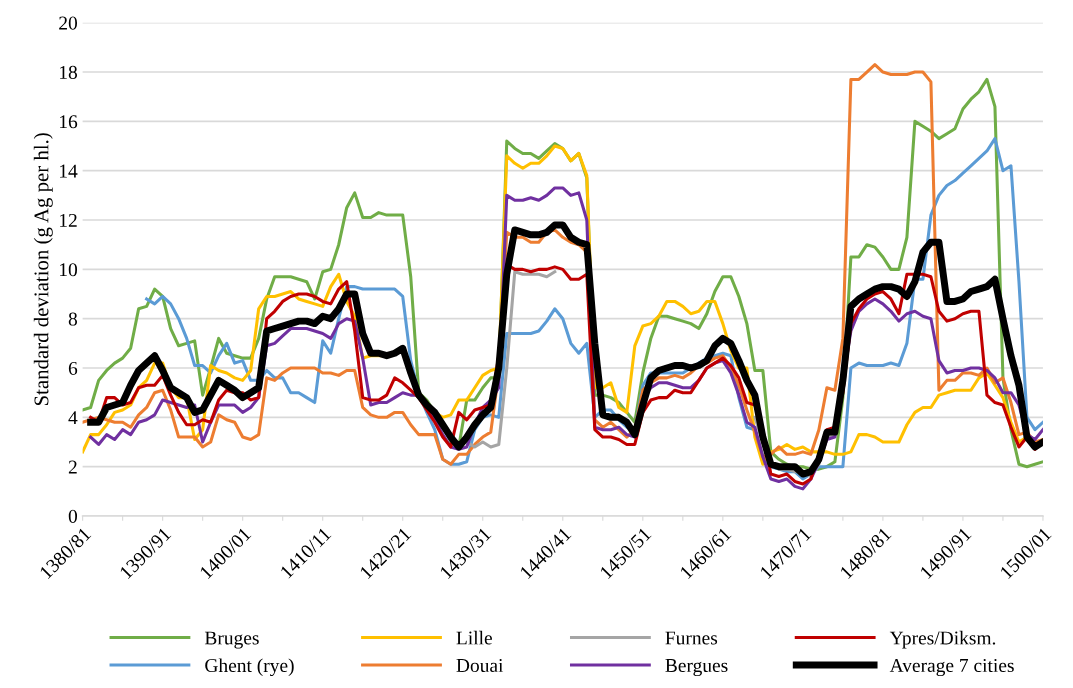 The height and width of the screenshot is (688, 1073). I want to click on legend-label: Lille, so click(474, 637).